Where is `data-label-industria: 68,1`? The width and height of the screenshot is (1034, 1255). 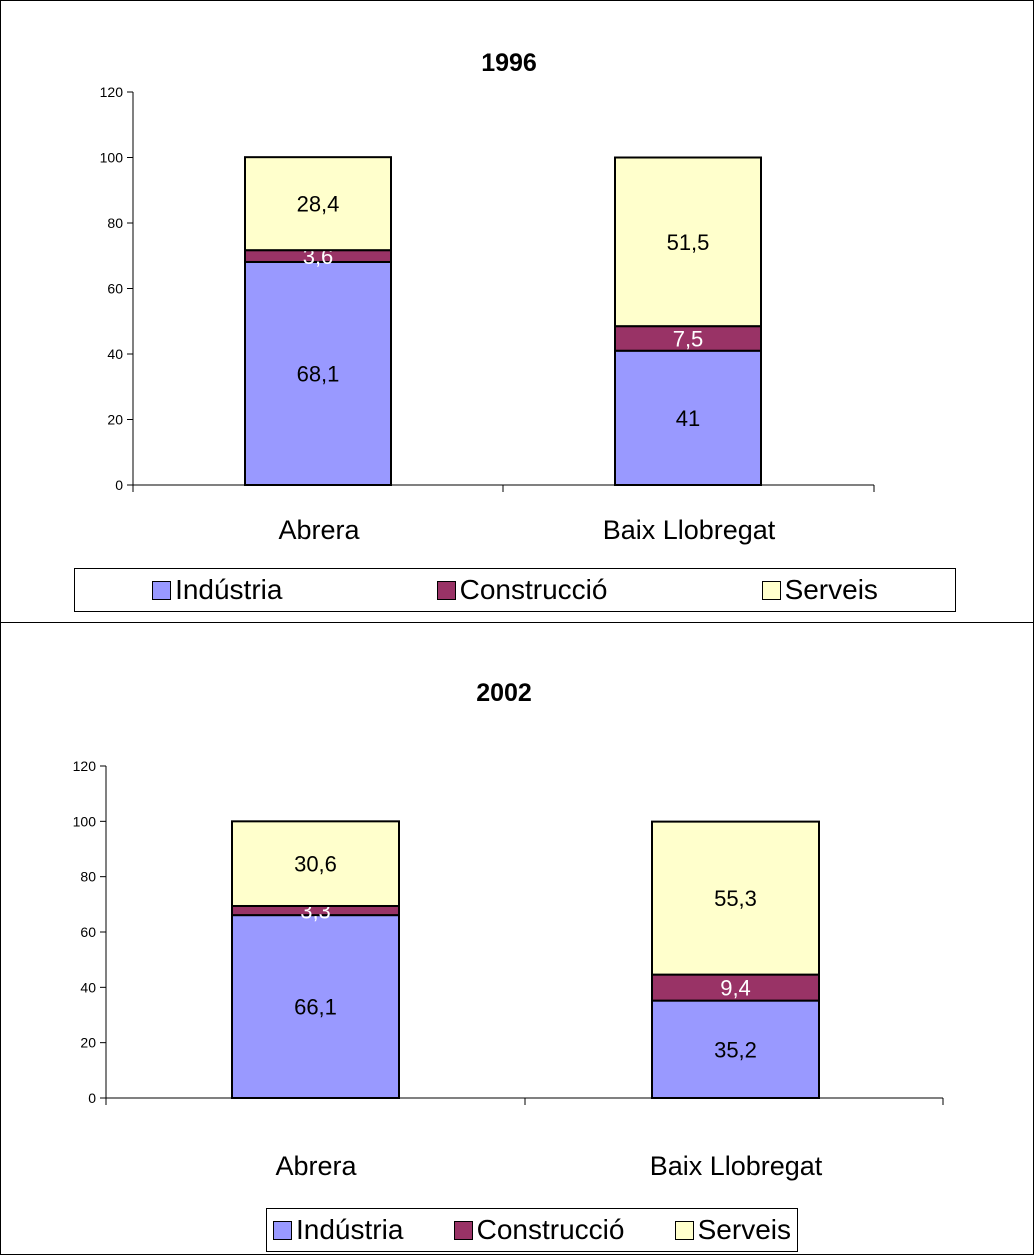
data-label-industria: 68,1 is located at coordinates (318, 373).